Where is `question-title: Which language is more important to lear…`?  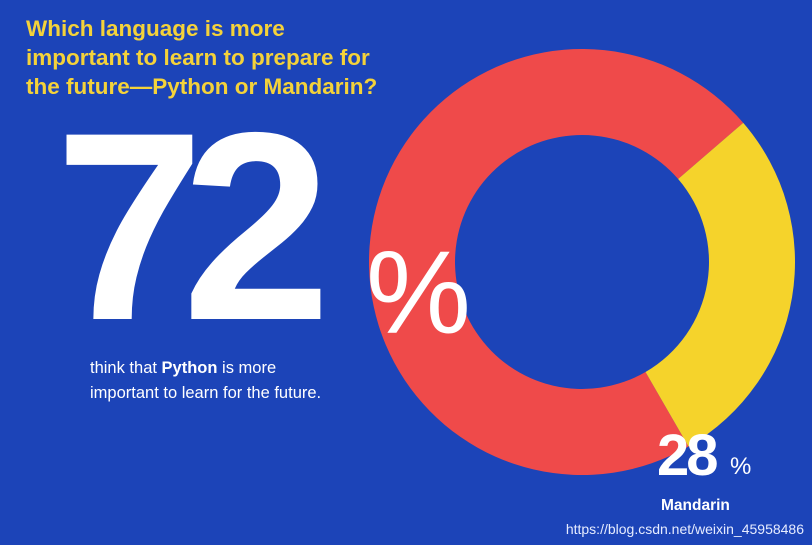 question-title: Which language is more important to lear… is located at coordinates (236, 57).